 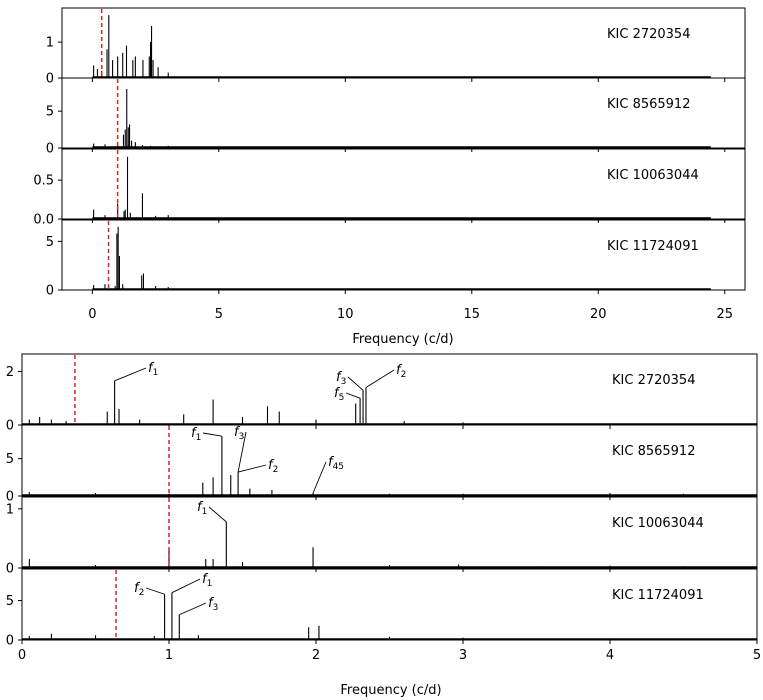 What do you see at coordinates (328, 474) in the screenshot?
I see `frequency-annotation: f45` at bounding box center [328, 474].